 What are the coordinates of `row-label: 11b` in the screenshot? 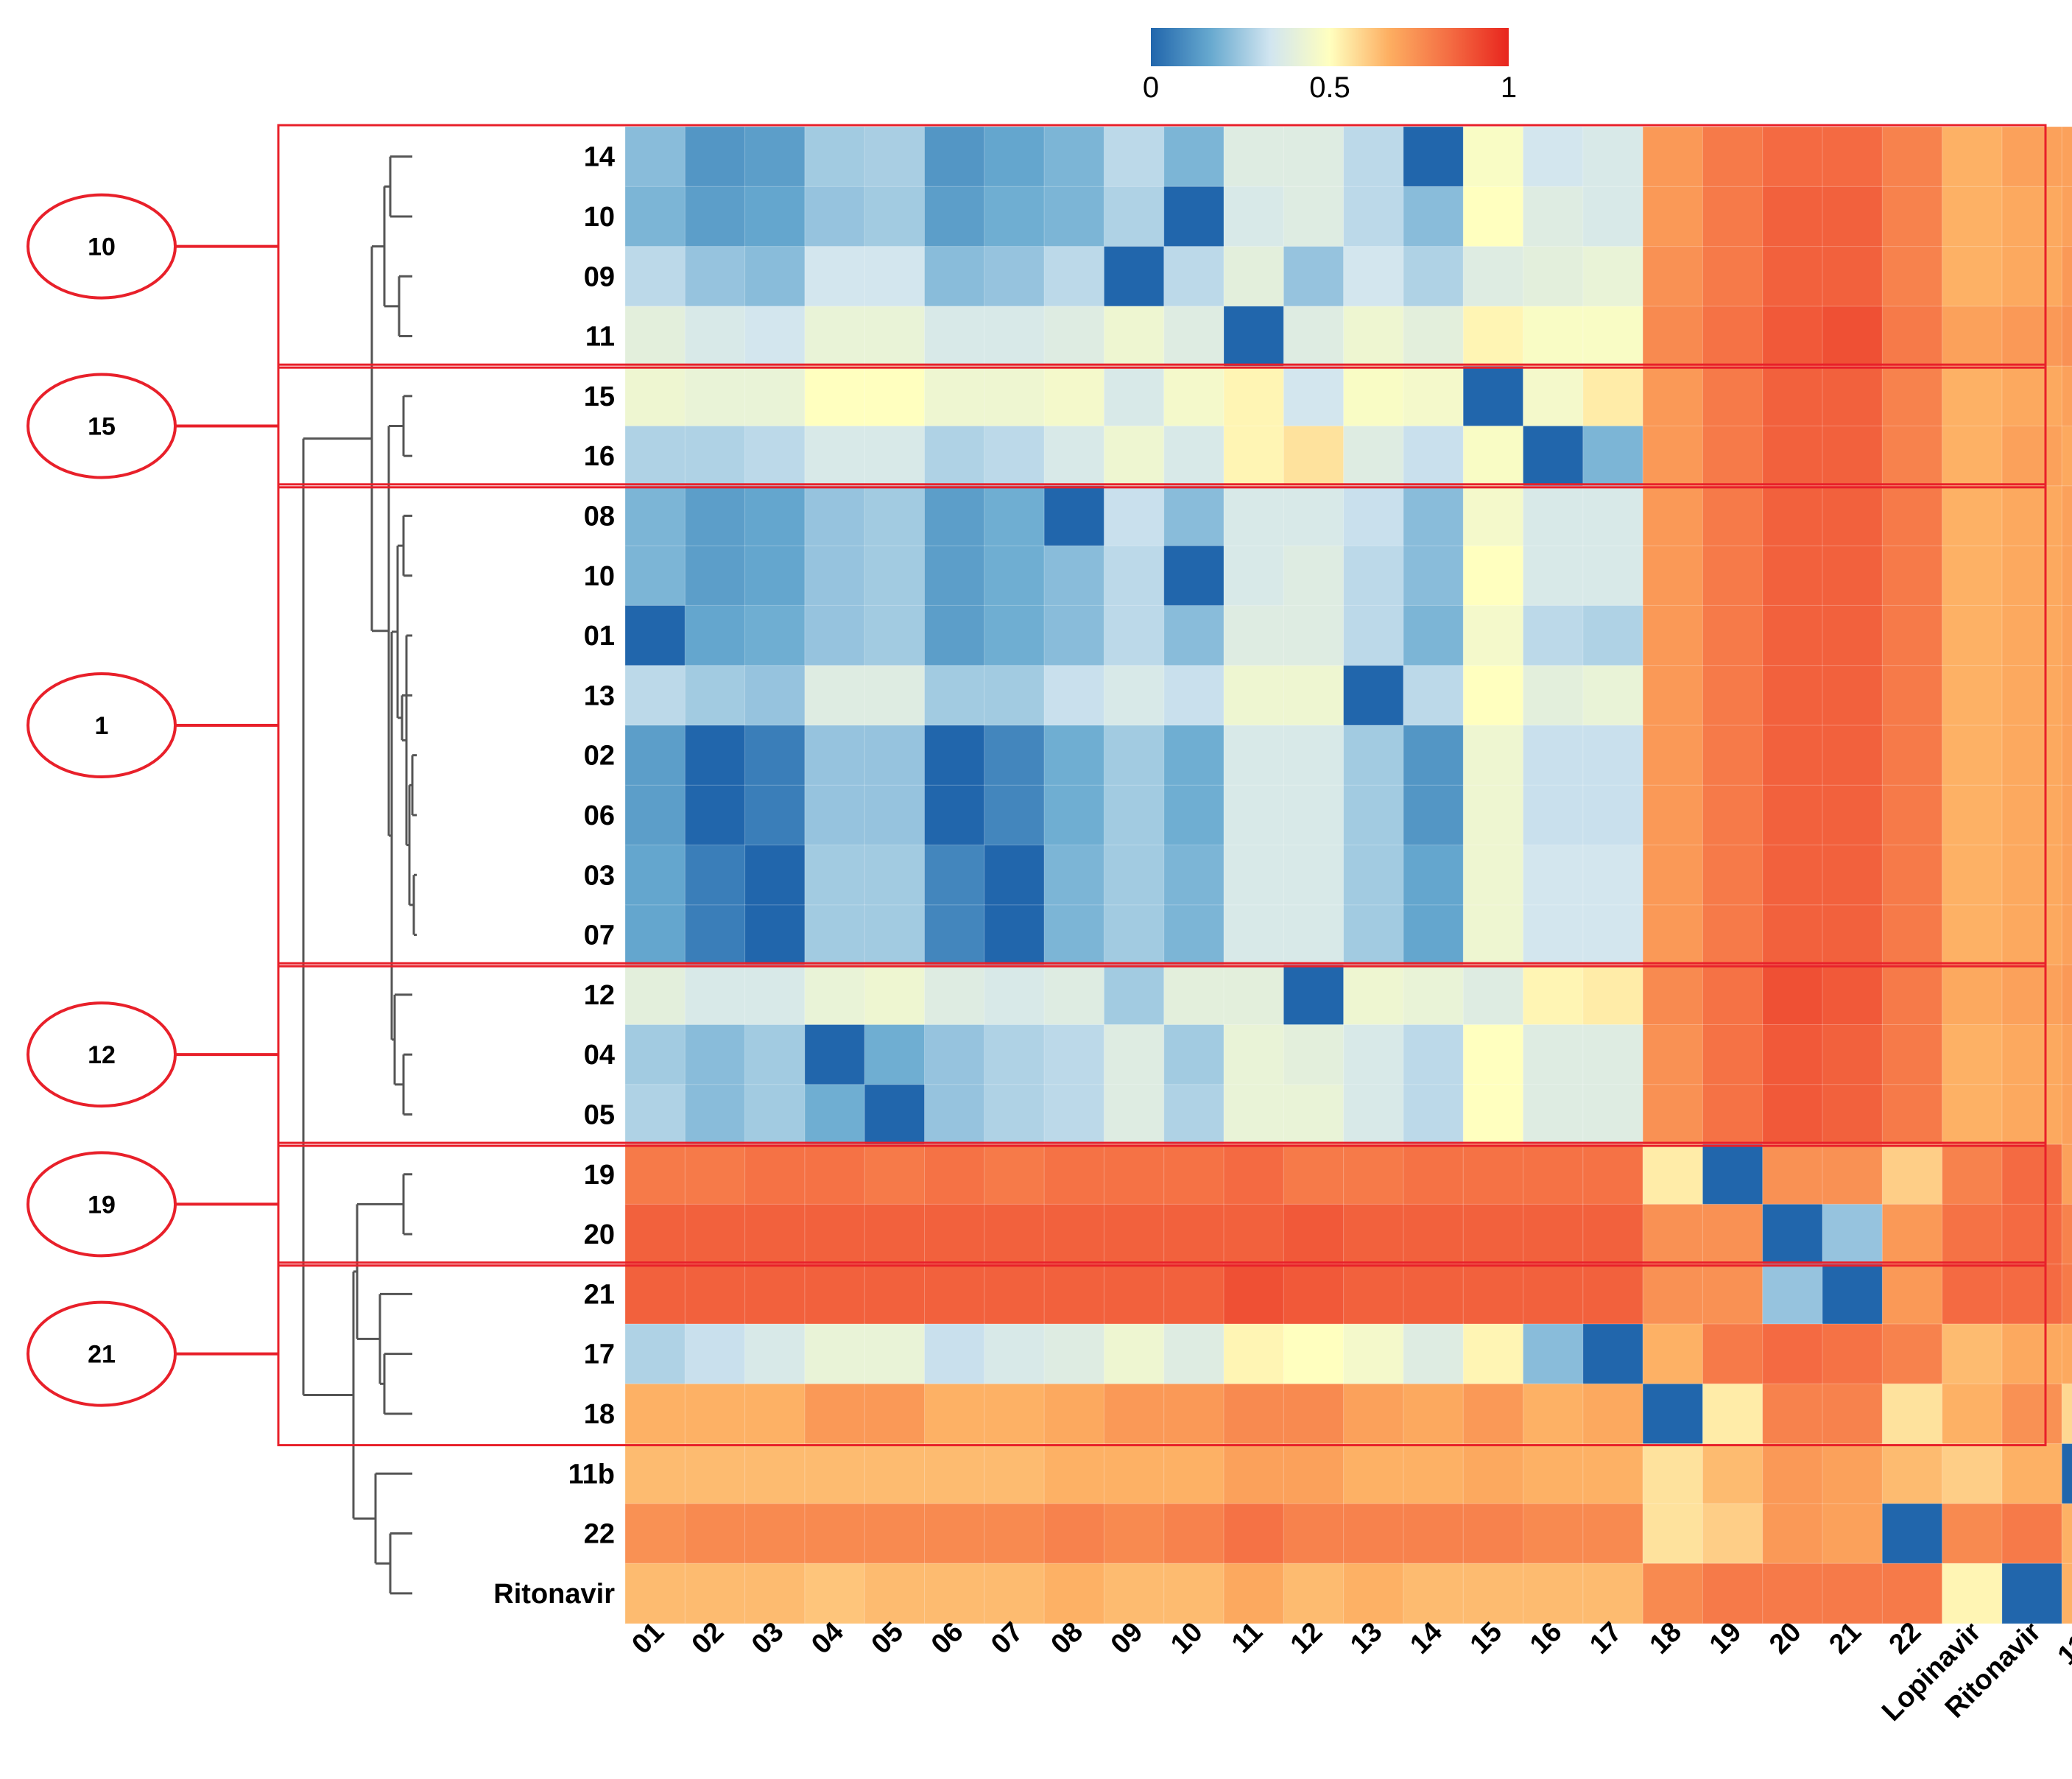 It's located at (591, 1474).